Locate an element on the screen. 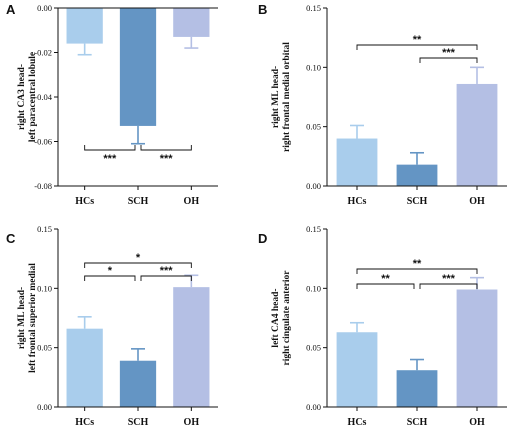  sig-label-a-1: *** is located at coordinates (167, 159).